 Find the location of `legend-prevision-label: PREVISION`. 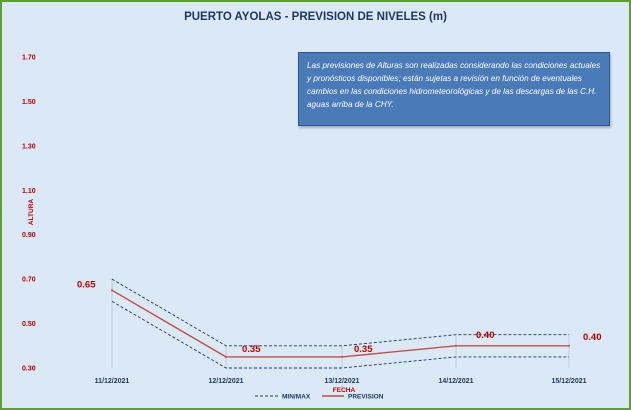

legend-prevision-label: PREVISION is located at coordinates (366, 397).